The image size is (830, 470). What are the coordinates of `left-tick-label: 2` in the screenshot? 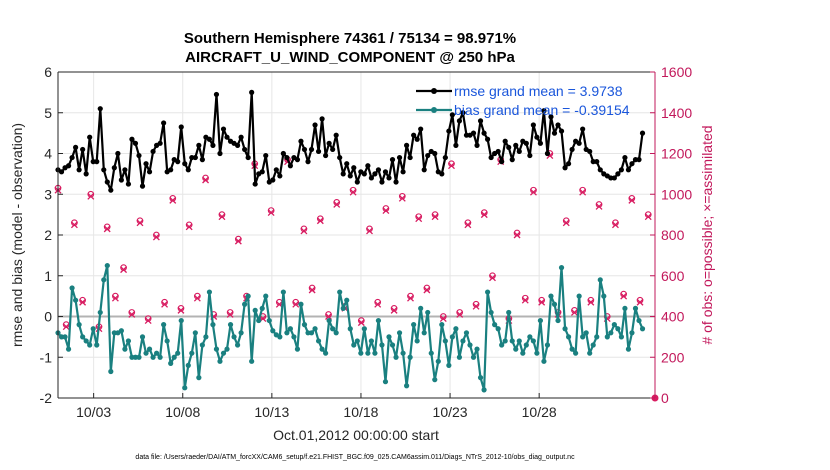 It's located at (48, 235).